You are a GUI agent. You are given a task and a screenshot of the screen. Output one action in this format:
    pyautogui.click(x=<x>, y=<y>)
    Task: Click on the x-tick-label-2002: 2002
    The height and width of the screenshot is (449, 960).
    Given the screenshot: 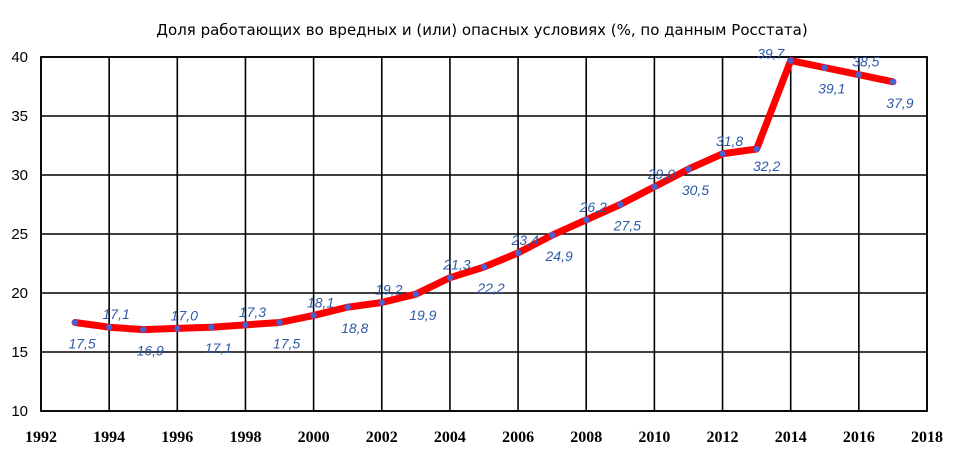 What is the action you would take?
    pyautogui.click(x=382, y=437)
    